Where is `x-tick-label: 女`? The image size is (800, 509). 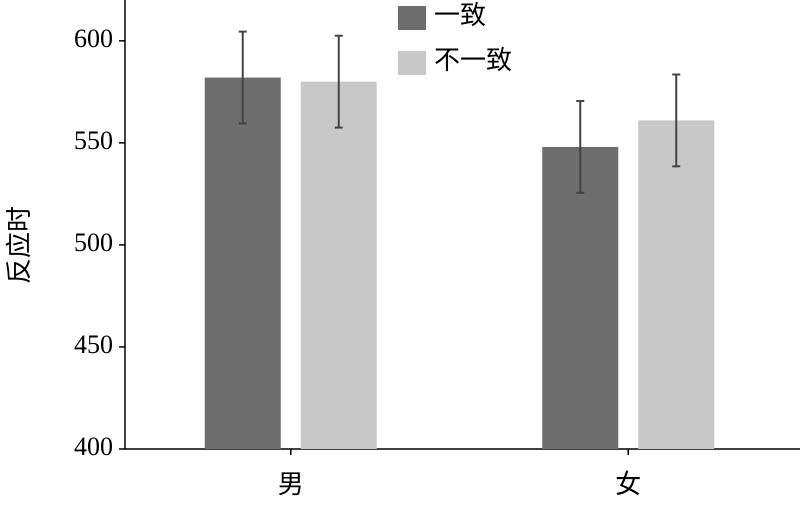
x-tick-label: 女 is located at coordinates (628, 484).